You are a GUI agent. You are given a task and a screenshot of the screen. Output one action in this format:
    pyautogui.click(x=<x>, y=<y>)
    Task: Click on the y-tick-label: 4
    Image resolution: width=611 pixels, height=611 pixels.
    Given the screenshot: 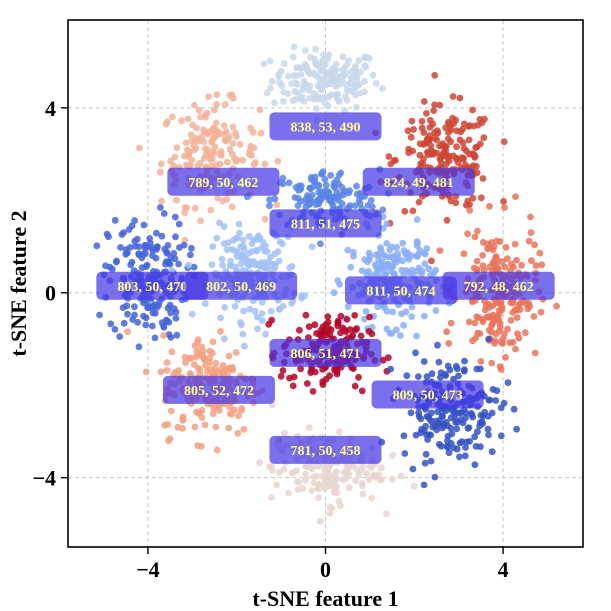 What is the action you would take?
    pyautogui.click(x=50, y=108)
    